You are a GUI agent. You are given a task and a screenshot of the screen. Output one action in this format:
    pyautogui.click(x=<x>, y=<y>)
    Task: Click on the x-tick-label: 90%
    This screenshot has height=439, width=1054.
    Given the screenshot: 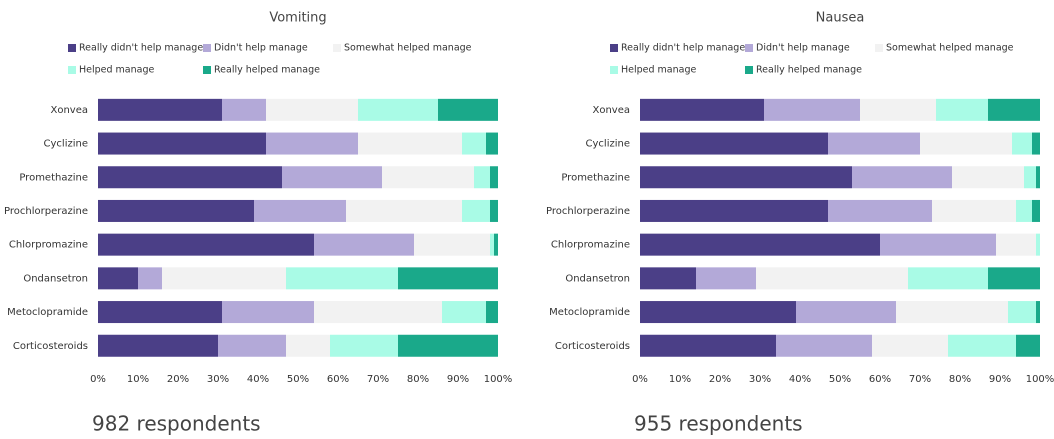 What is the action you would take?
    pyautogui.click(x=1000, y=379)
    